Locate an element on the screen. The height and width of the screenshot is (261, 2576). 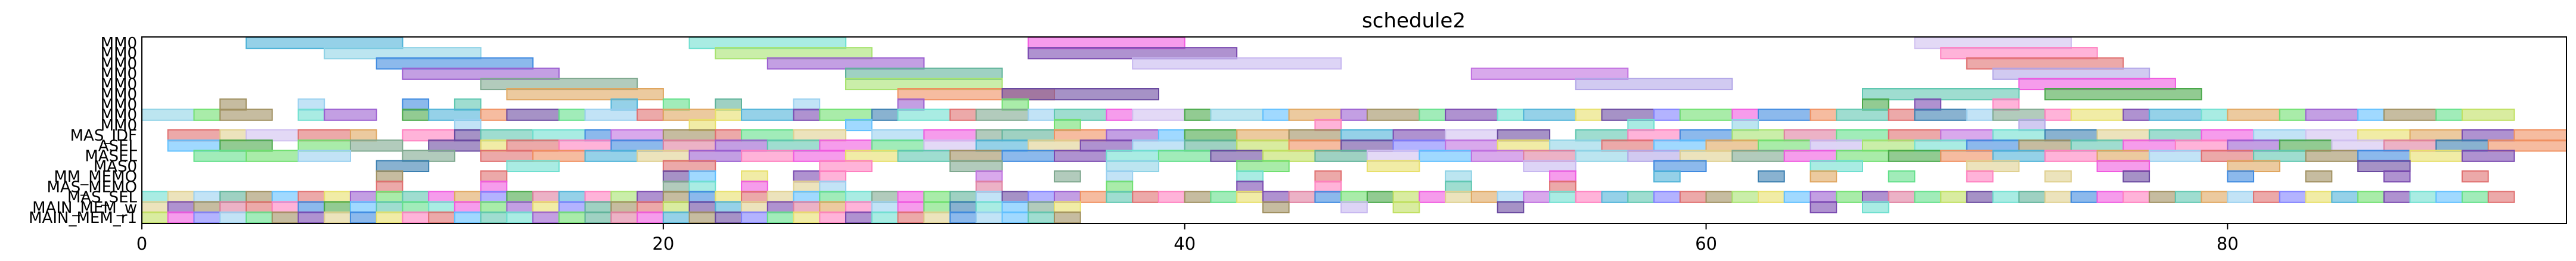
x-tick-label: 80 is located at coordinates (2228, 244).